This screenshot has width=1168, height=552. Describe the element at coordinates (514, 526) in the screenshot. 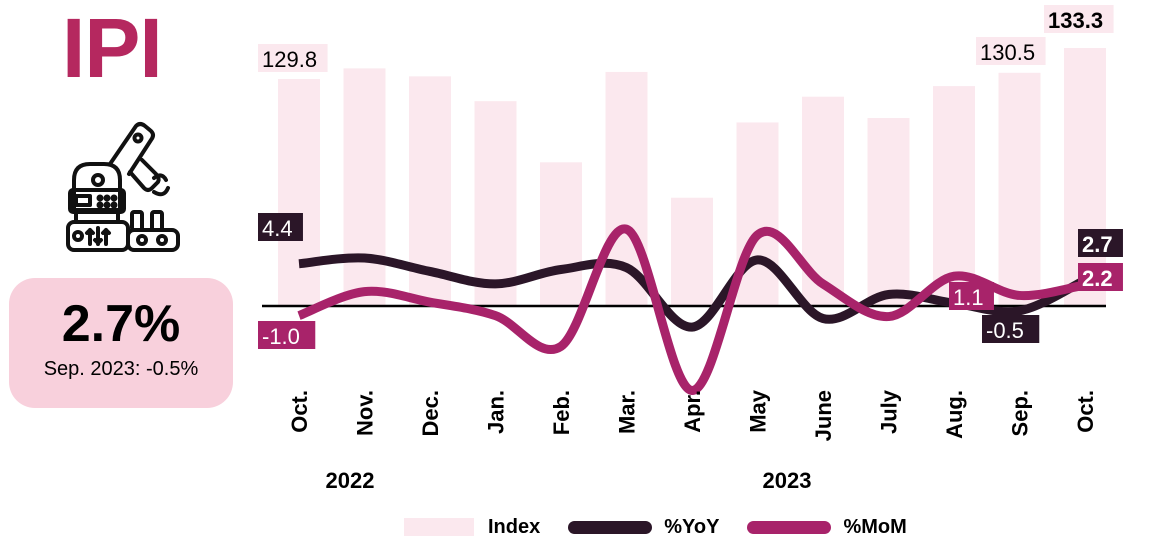

I see `legend-label-index: Index` at that location.